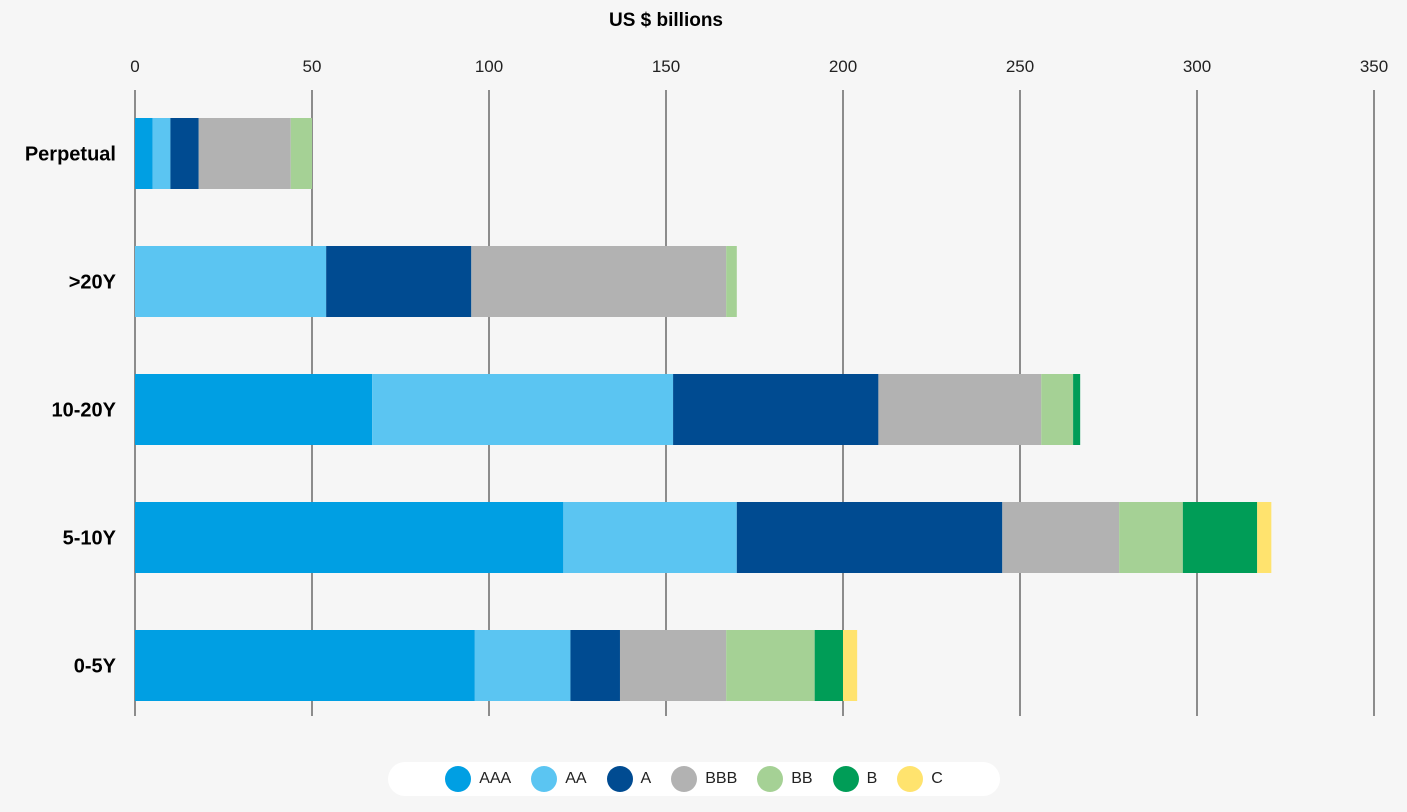  Describe the element at coordinates (843, 66) in the screenshot. I see `x-tick-label: 200` at that location.